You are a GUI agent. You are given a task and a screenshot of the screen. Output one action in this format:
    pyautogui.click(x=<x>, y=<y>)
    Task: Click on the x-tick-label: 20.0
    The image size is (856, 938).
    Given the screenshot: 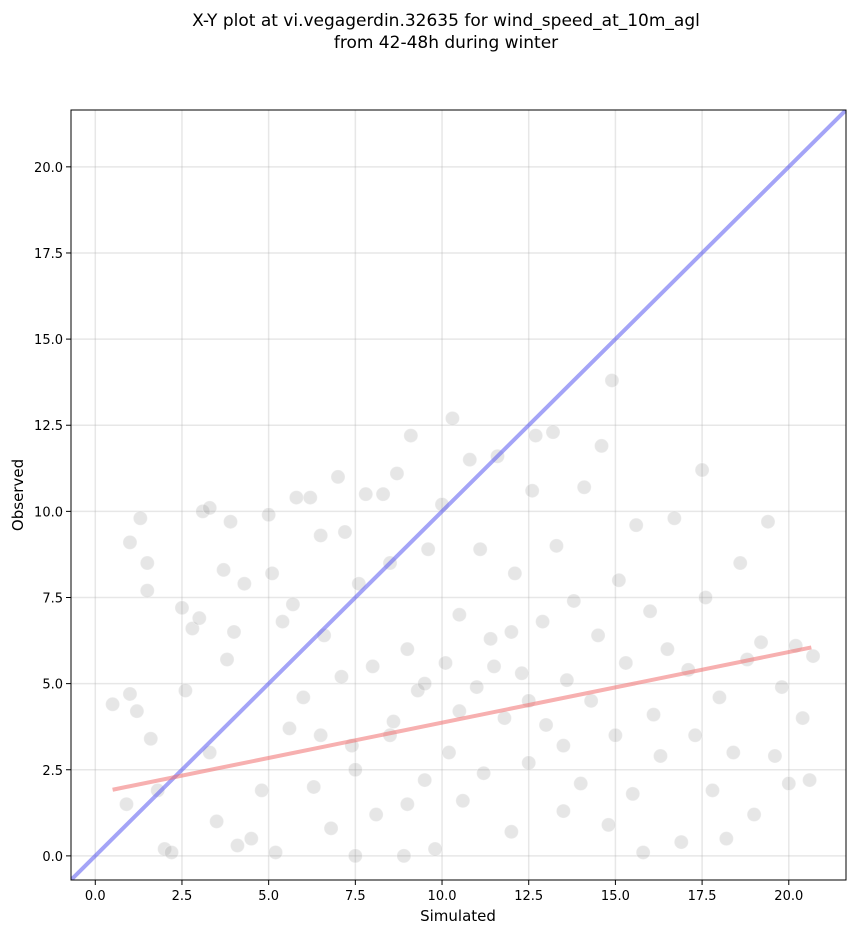 What is the action you would take?
    pyautogui.click(x=788, y=896)
    